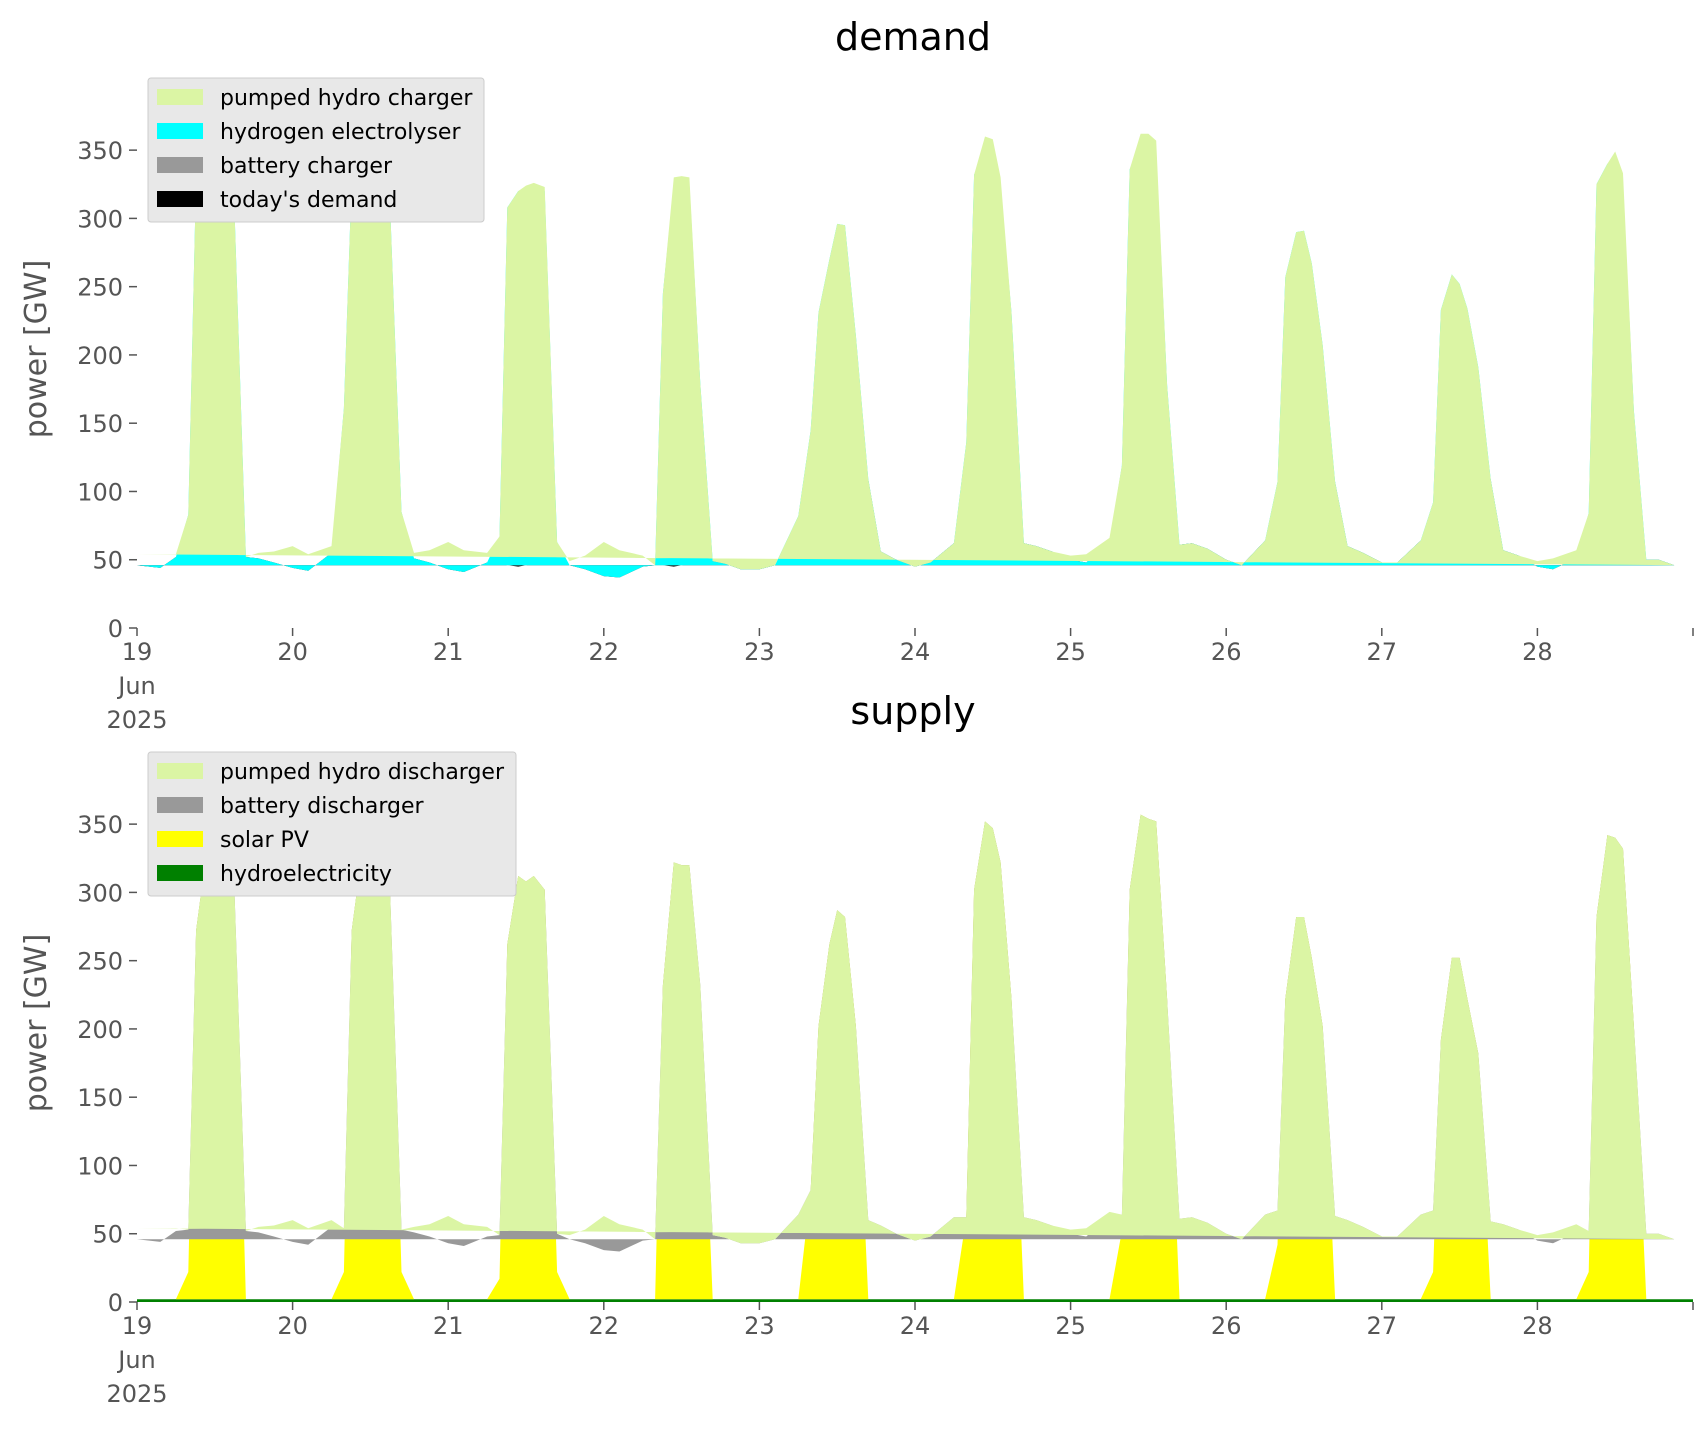  Describe the element at coordinates (180, 131) in the screenshot. I see `legend-swatch-hydrogen-electrolyser` at that location.